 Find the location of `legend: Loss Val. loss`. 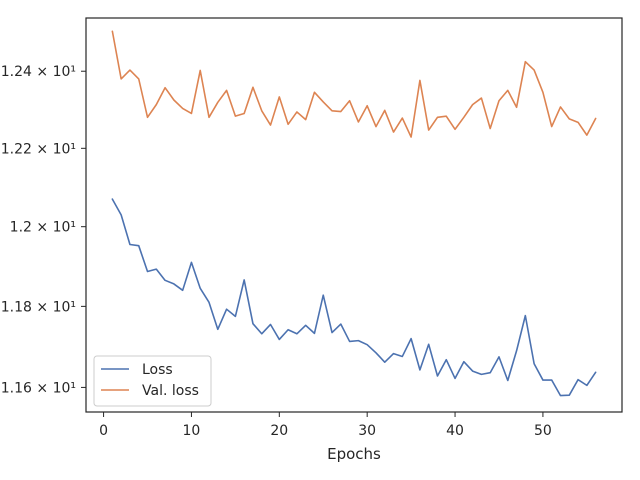

legend: Loss Val. loss is located at coordinates (152, 381).